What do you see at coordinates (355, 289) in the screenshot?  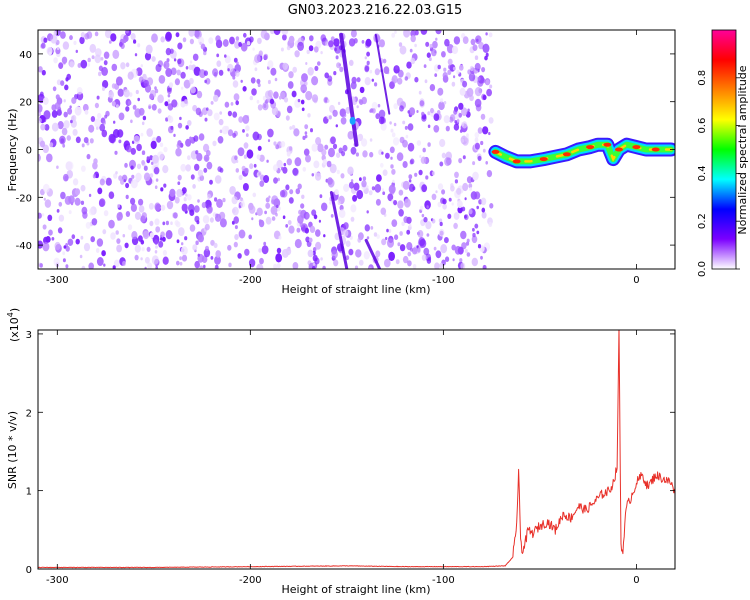 I see `spectrogram-x-label: Height of straight line (km)` at bounding box center [355, 289].